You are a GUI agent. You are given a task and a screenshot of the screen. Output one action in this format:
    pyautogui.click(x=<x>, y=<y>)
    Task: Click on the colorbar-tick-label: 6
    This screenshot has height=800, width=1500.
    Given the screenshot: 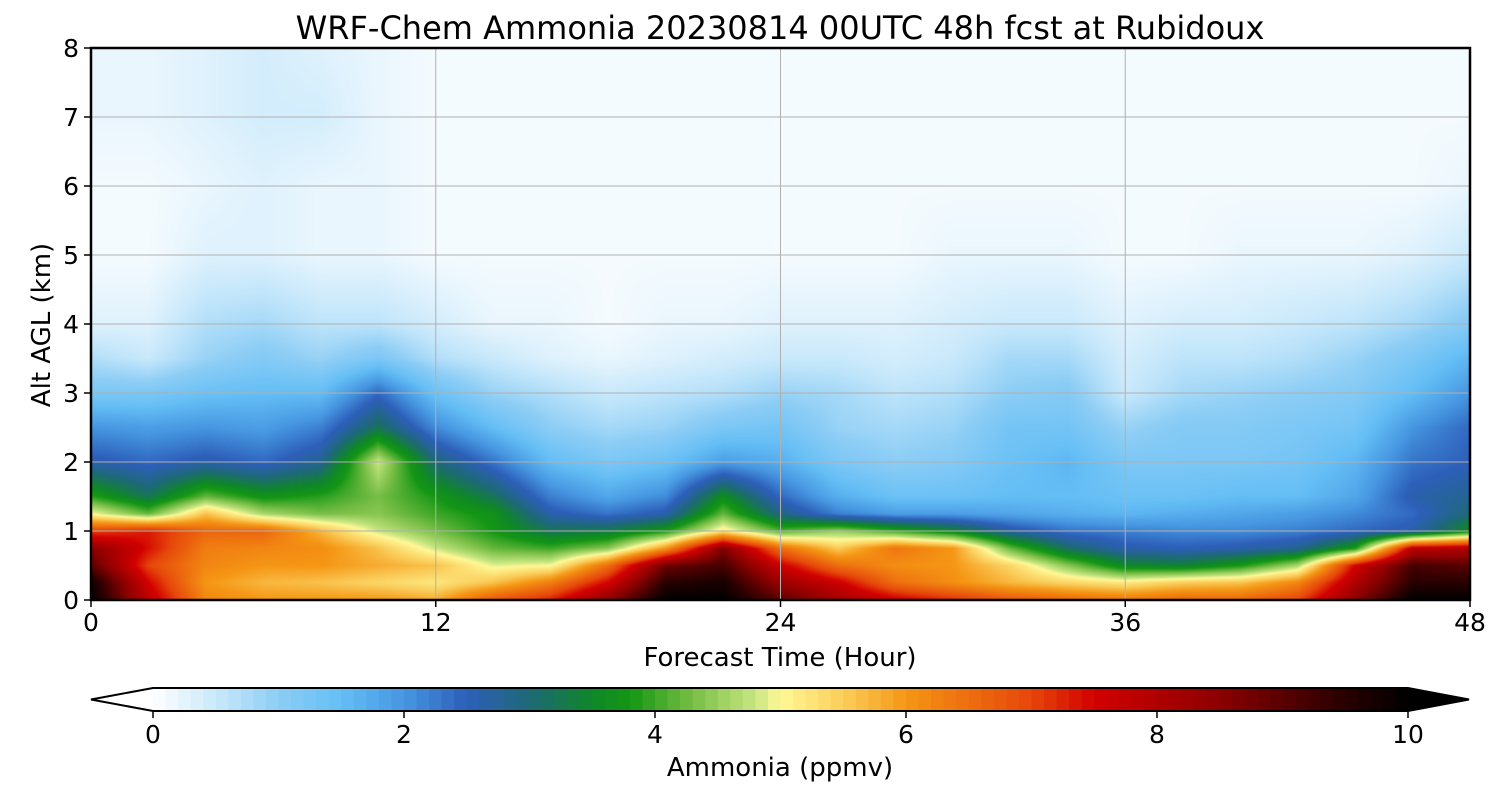 What is the action you would take?
    pyautogui.click(x=906, y=734)
    